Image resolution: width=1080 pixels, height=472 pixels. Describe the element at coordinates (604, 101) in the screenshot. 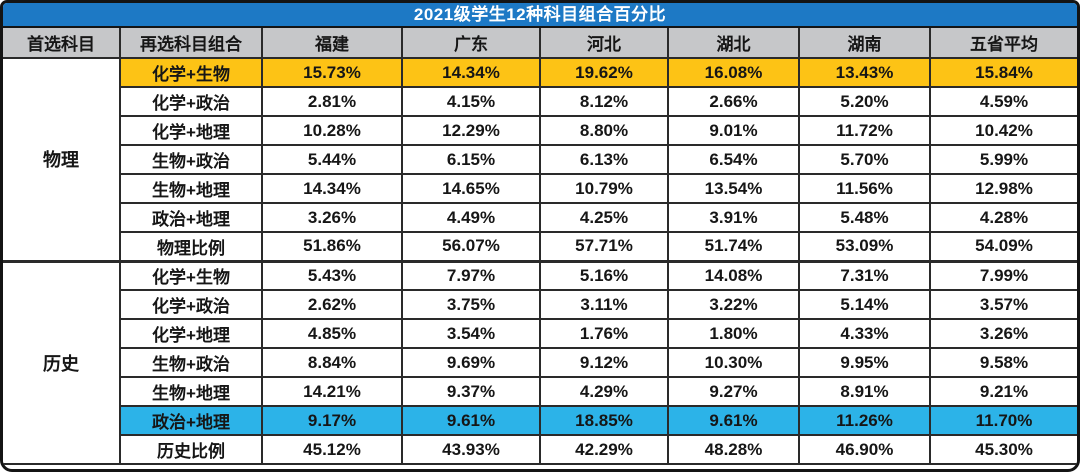

I see `value-cell: 8.12%` at that location.